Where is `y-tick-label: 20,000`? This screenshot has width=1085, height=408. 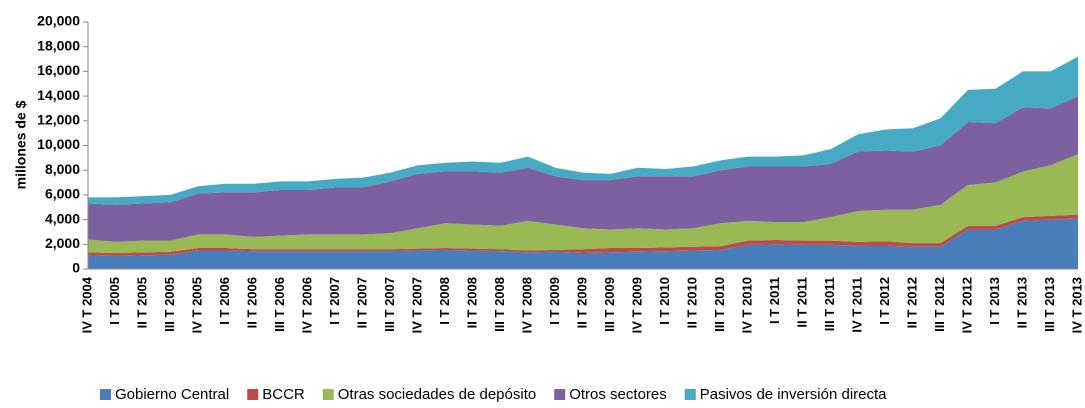 y-tick-label: 20,000 is located at coordinates (58, 21).